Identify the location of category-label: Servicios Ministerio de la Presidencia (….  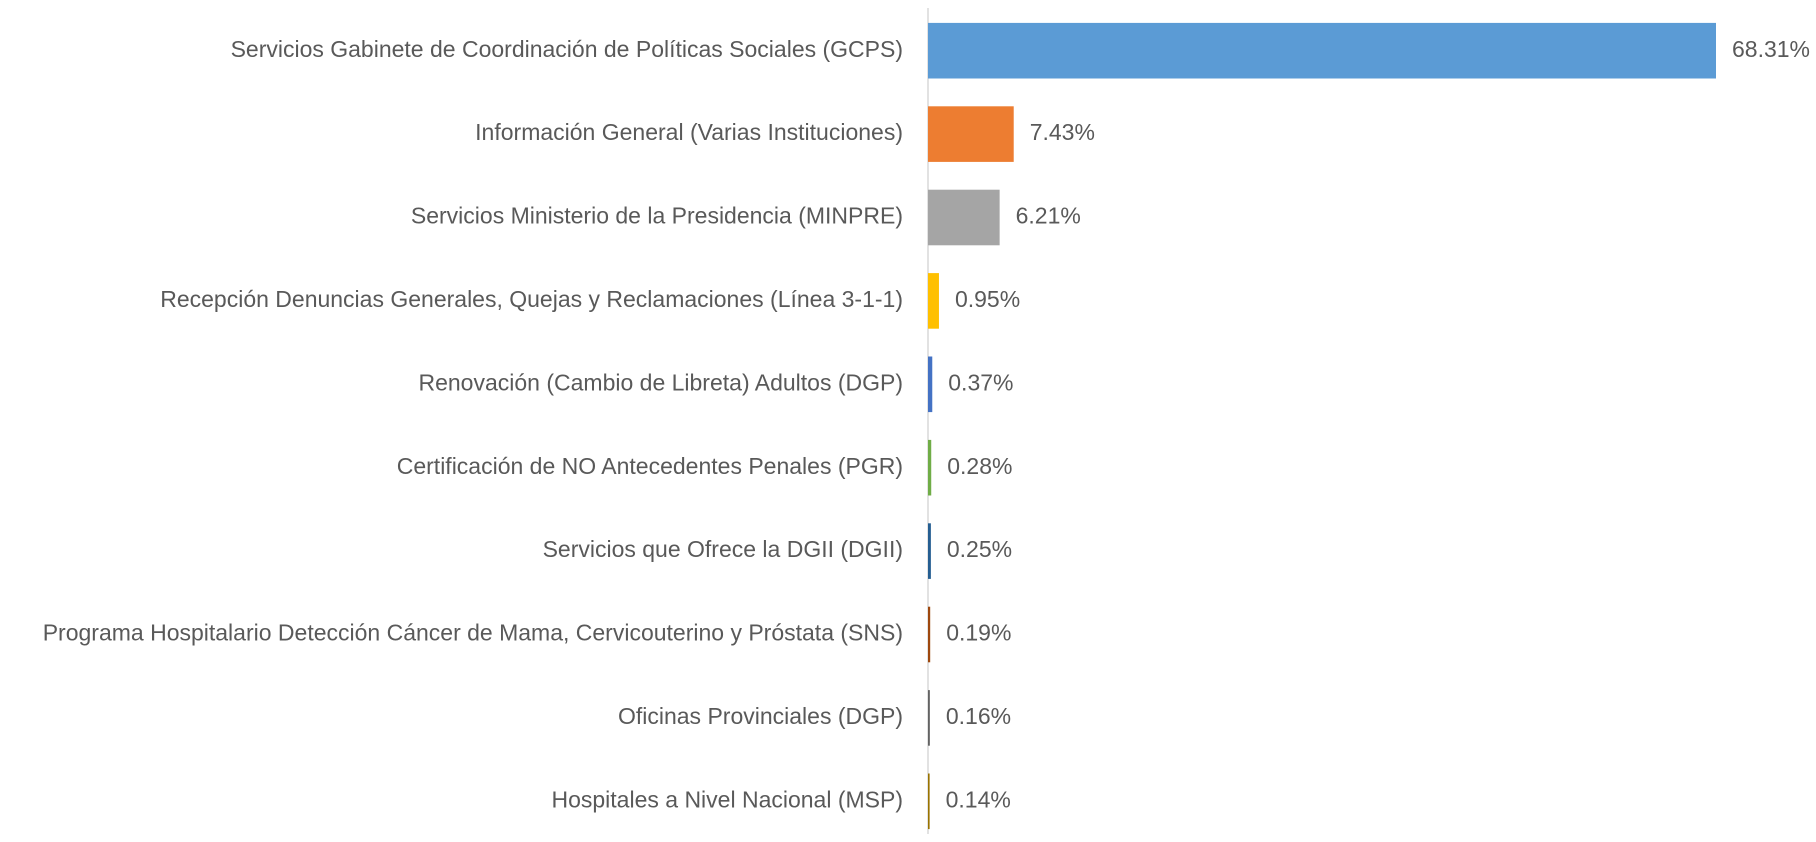
(657, 216).